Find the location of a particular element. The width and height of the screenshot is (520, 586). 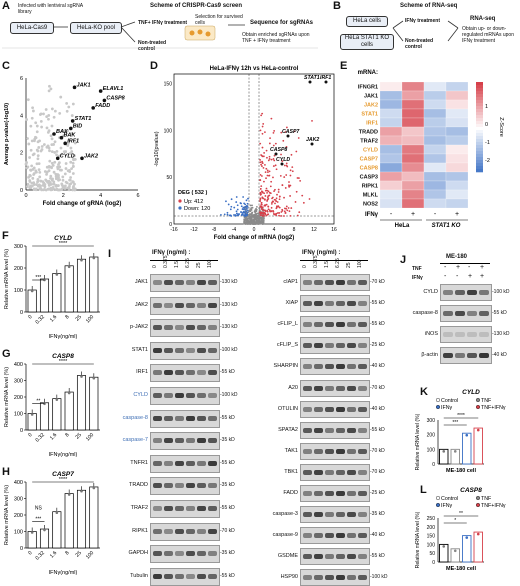

panel-letter: H is located at coordinates (6, 472).